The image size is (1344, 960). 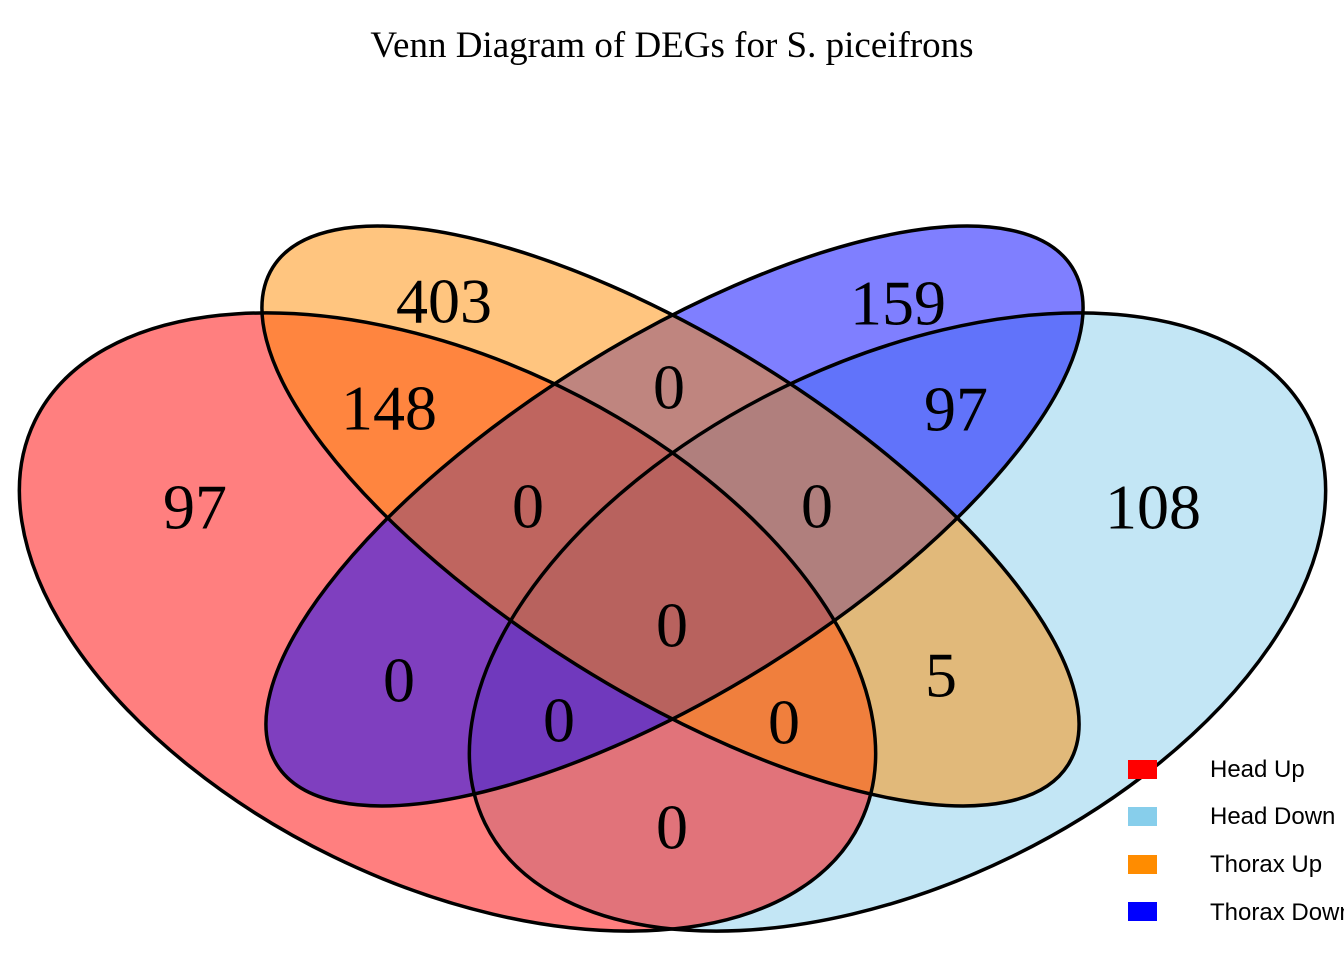 I want to click on count-thorax-up-thorax-down: 0, so click(x=669, y=387).